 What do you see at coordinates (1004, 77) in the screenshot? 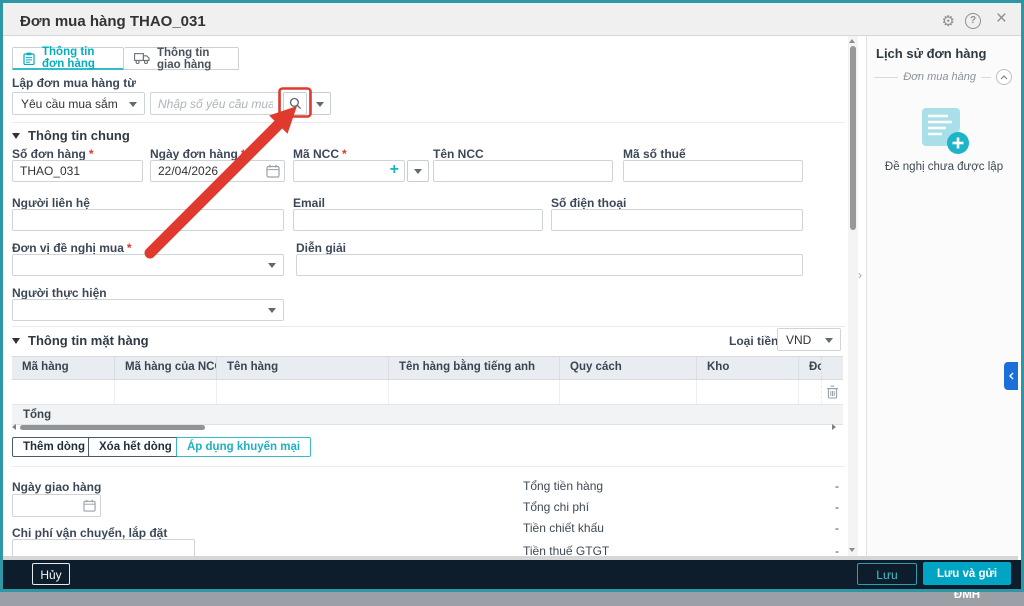
I see `collapse-group-button` at bounding box center [1004, 77].